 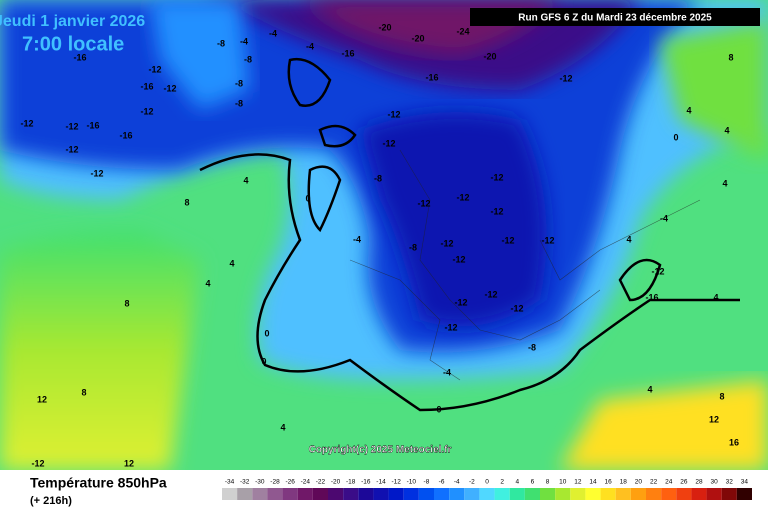 I want to click on scale-label: -34, so click(x=230, y=482).